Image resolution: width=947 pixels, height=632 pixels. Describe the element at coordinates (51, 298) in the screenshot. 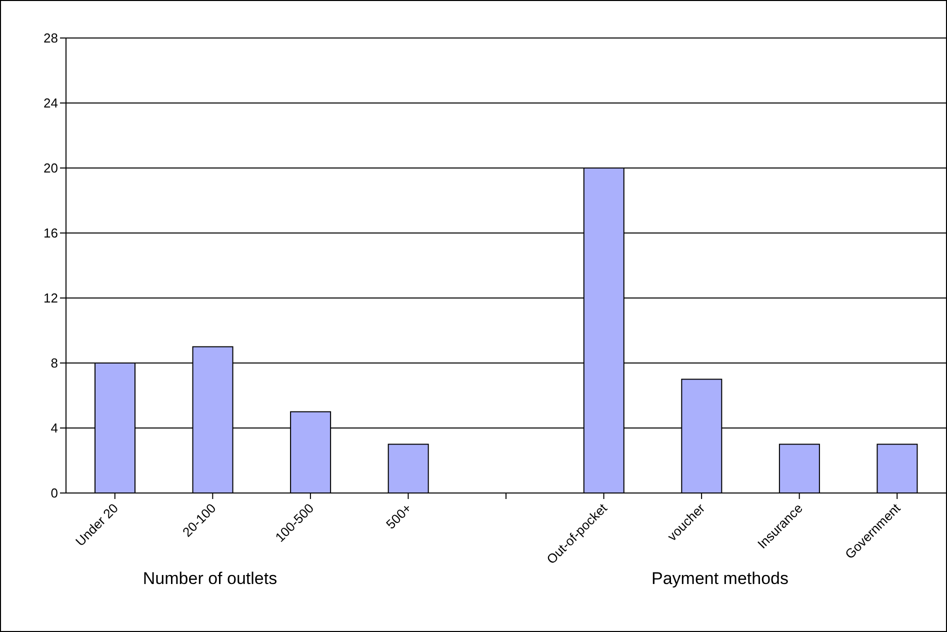

I see `y-tick-label: 12` at that location.